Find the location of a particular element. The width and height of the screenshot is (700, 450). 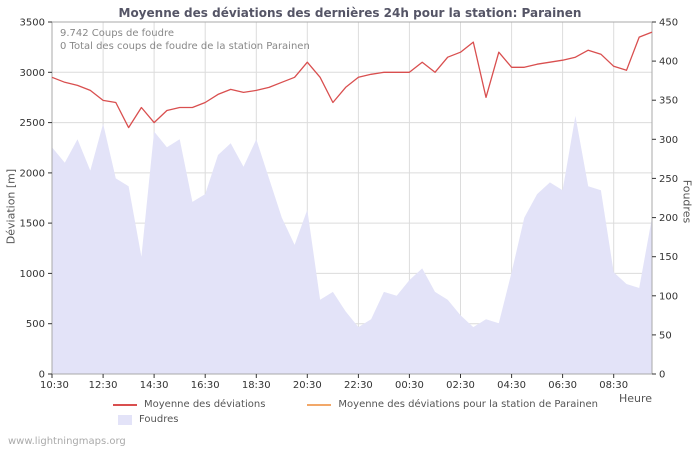

left-tick-label: 3500 is located at coordinates (32, 23).